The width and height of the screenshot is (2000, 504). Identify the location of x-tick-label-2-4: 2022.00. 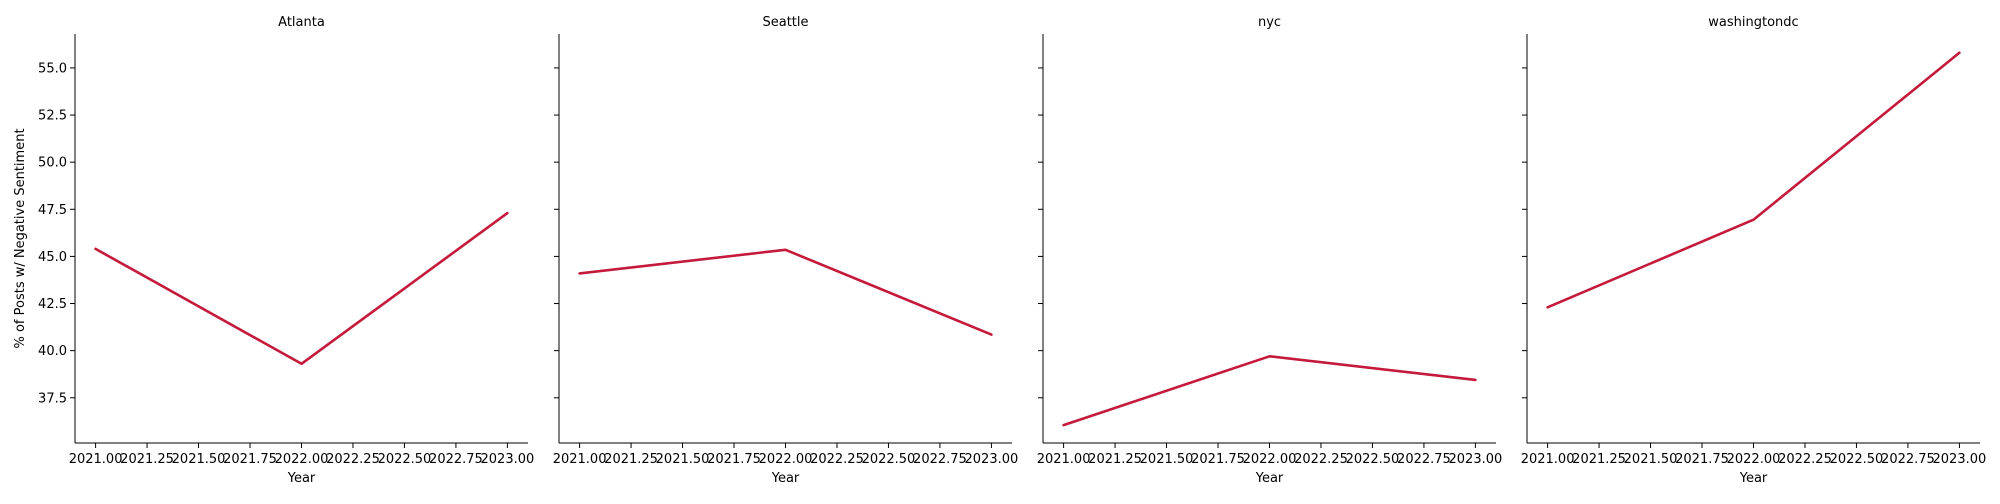
(1270, 459).